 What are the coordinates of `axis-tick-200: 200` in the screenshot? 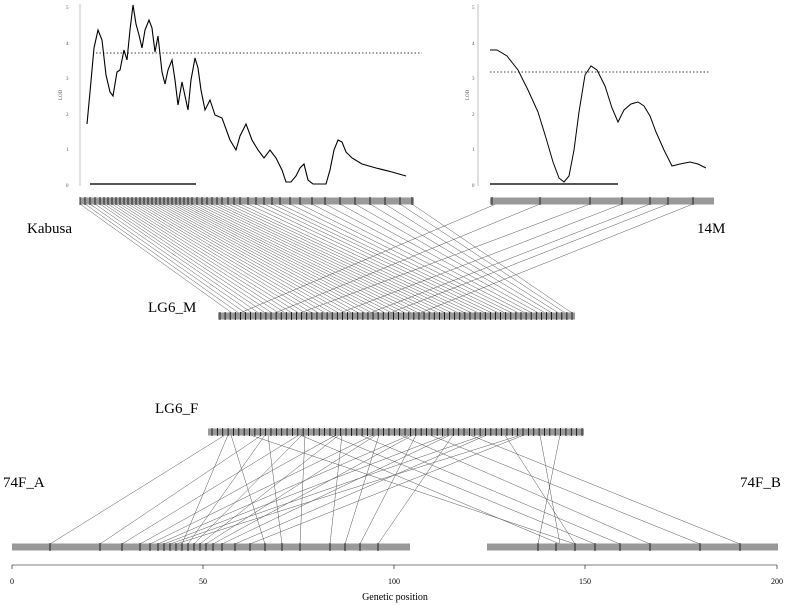 It's located at (777, 581).